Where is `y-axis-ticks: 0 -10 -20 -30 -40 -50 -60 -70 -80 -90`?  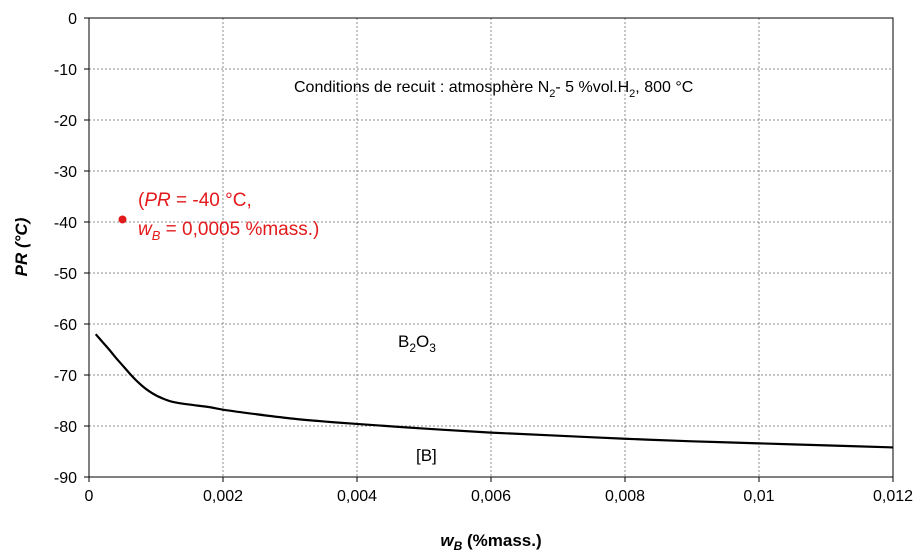 y-axis-ticks: 0 -10 -20 -30 -40 -50 -60 -70 -80 -90 is located at coordinates (71, 249).